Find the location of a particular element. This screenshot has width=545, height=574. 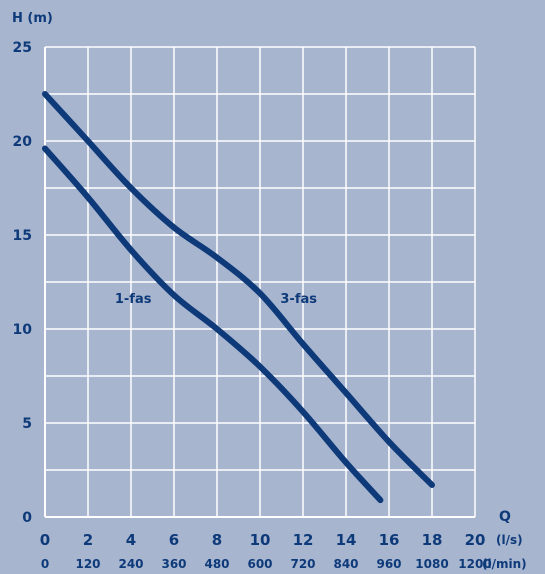

series-label-3-fas: 3-fas is located at coordinates (298, 299).